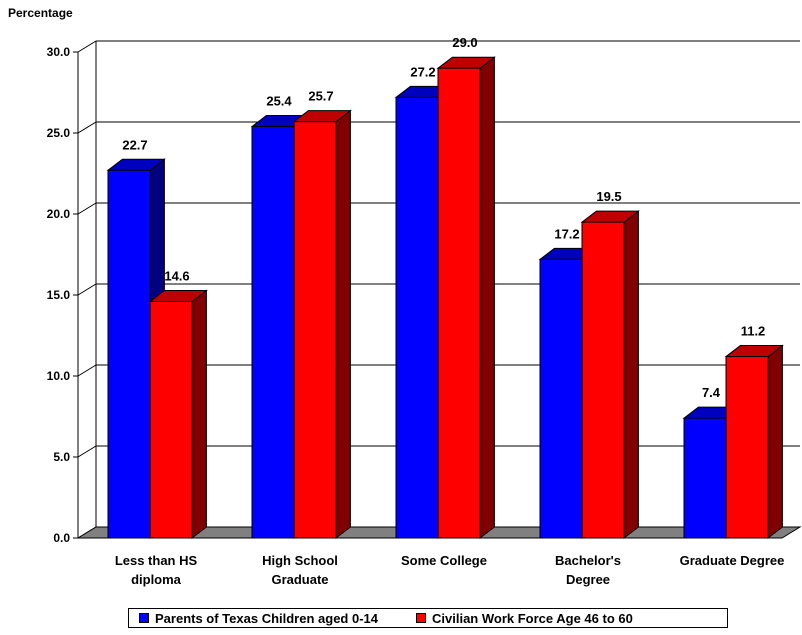  I want to click on y-tick-label: 30.0, so click(59, 52).